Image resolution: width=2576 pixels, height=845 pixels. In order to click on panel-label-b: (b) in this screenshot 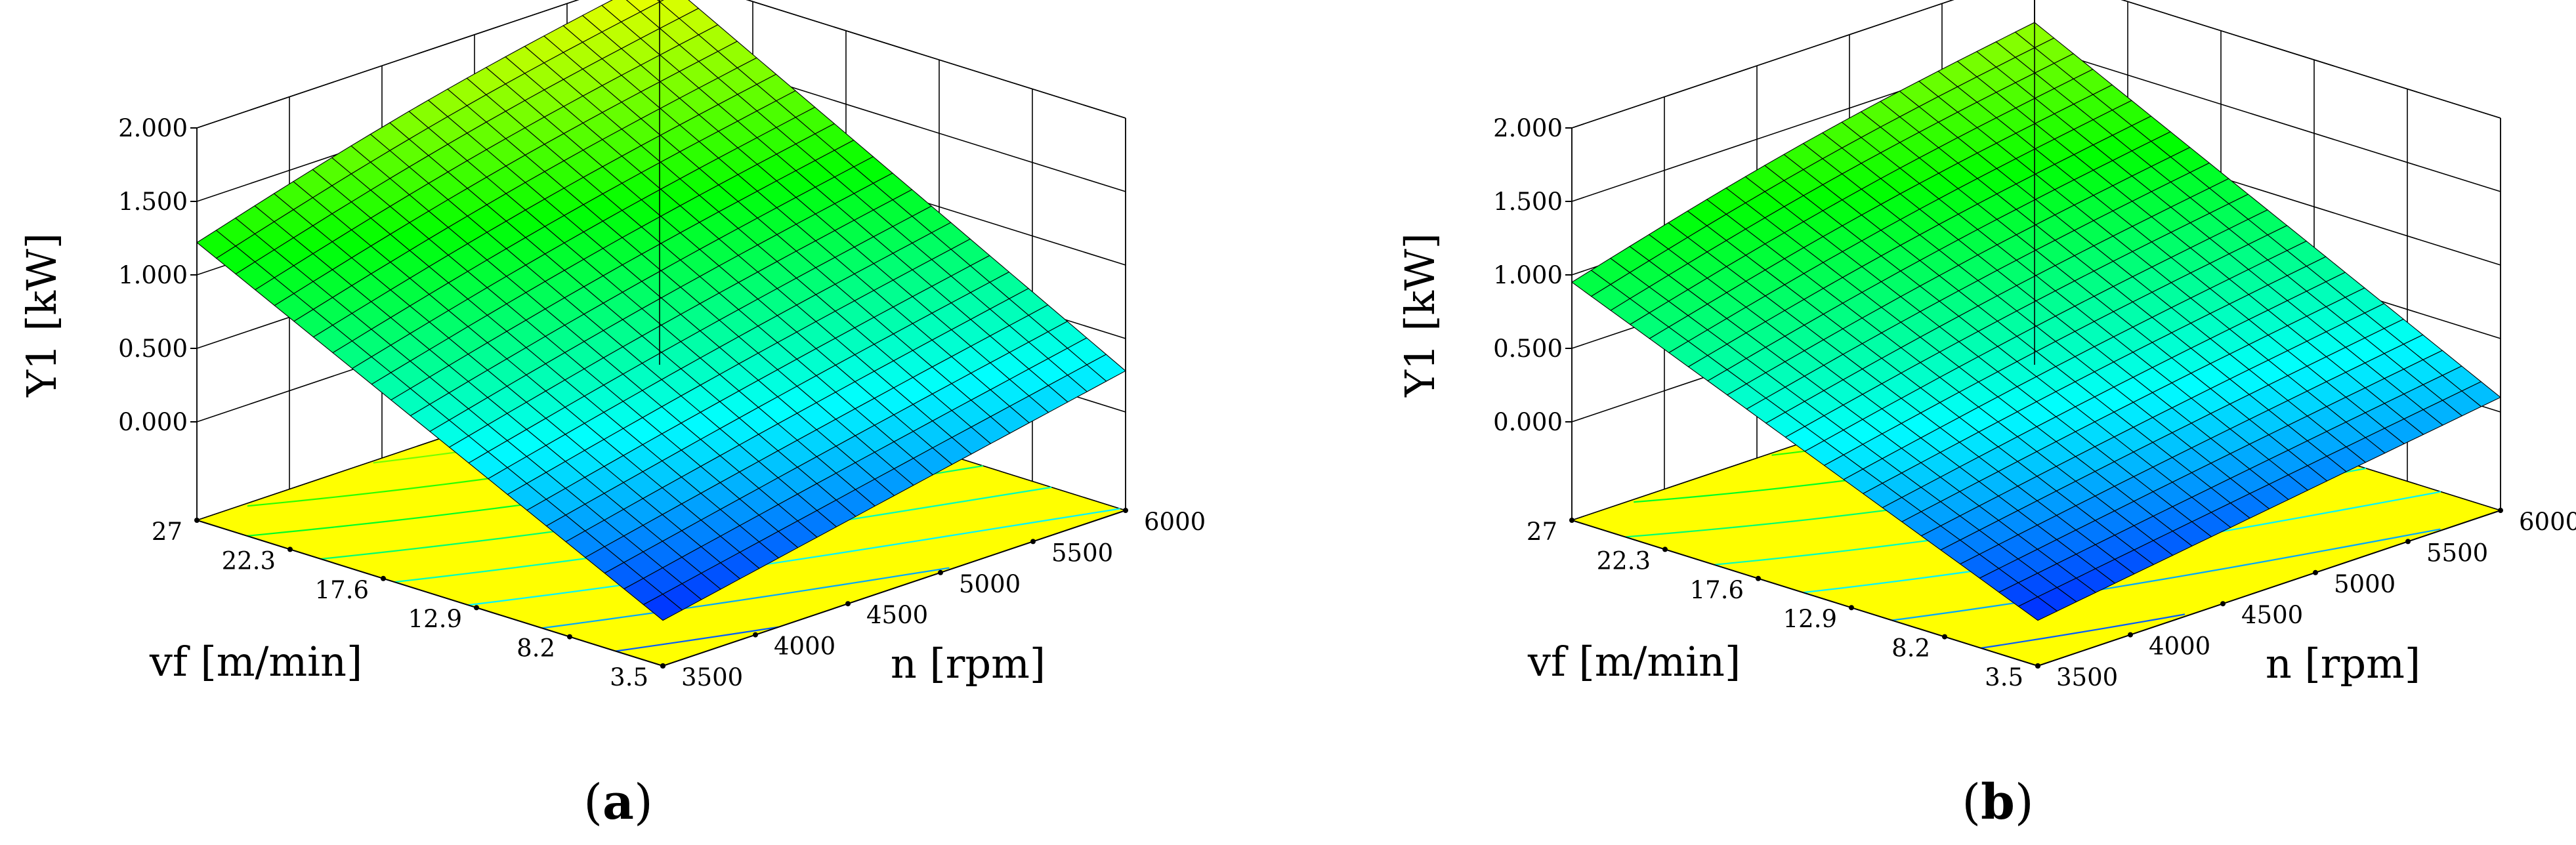, I will do `click(1998, 802)`.